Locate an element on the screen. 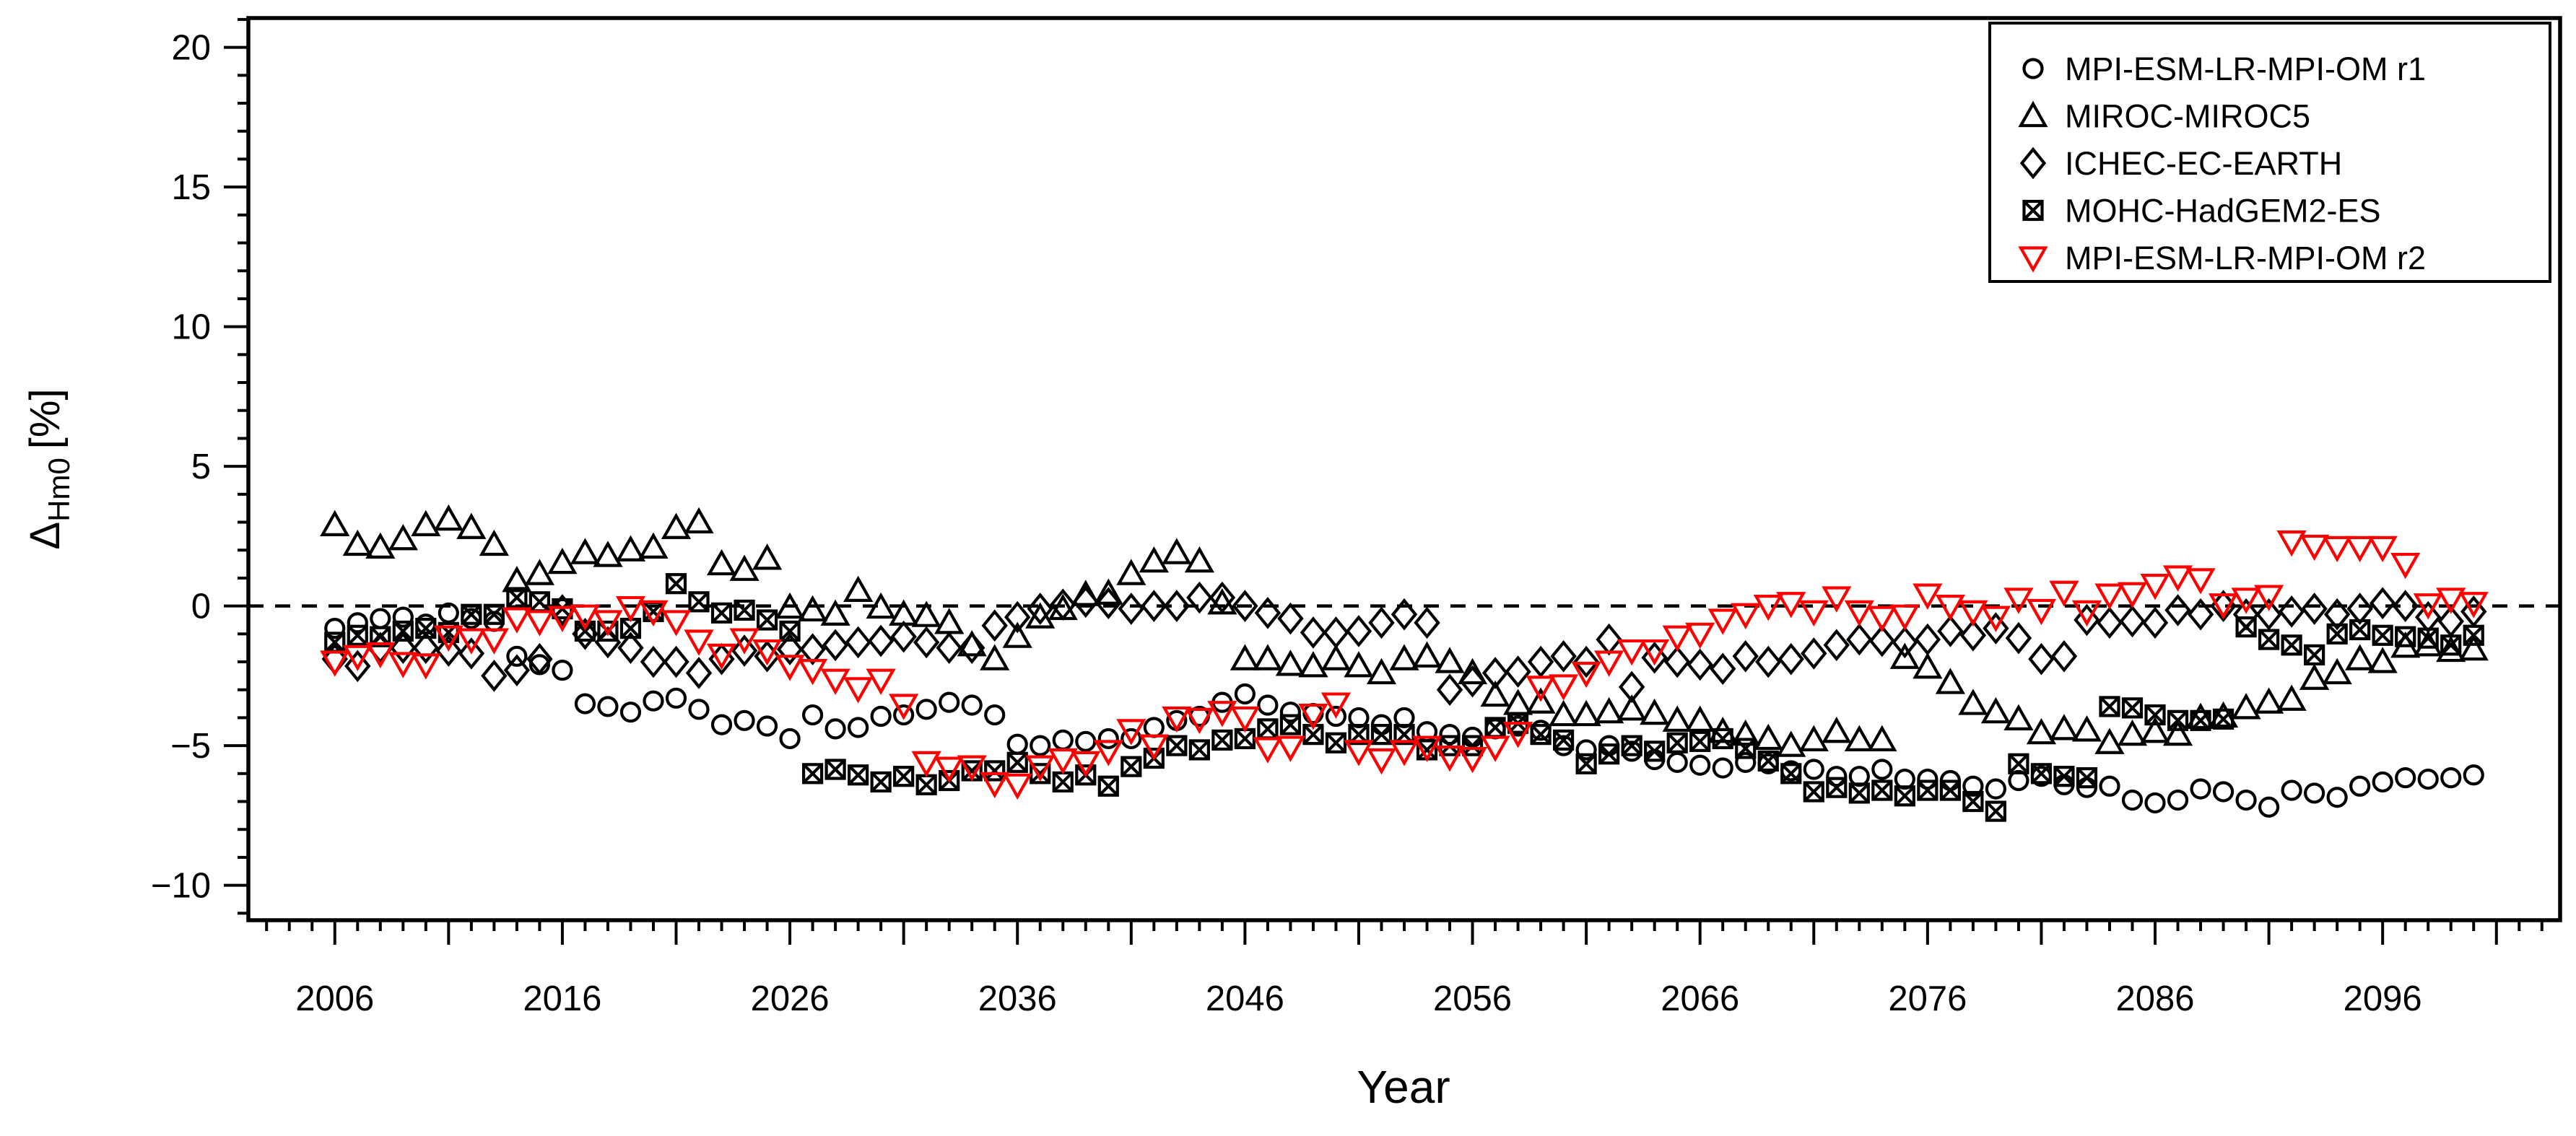  x-tick-label: 2056 is located at coordinates (1472, 999).